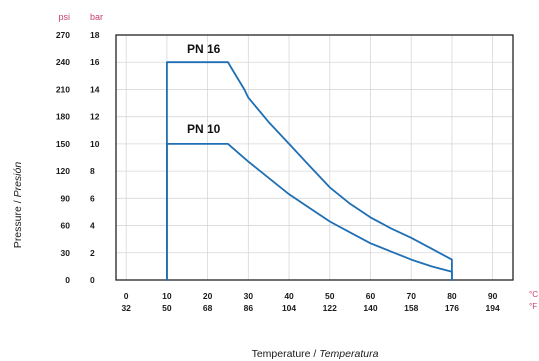  I want to click on celsius-unit-label: °C, so click(533, 294).